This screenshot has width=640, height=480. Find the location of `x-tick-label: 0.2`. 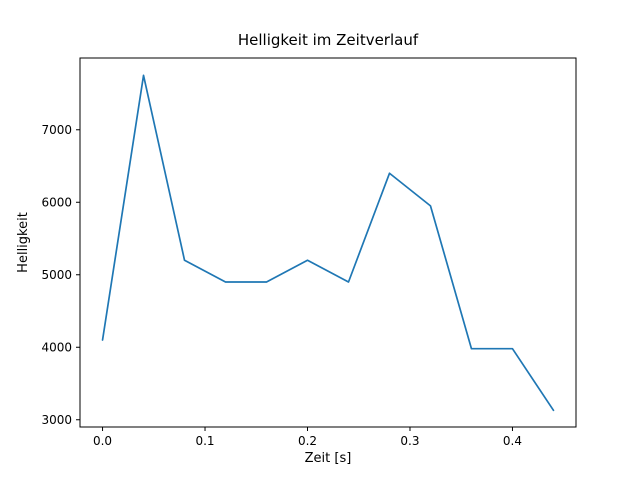

x-tick-label: 0.2 is located at coordinates (307, 441).